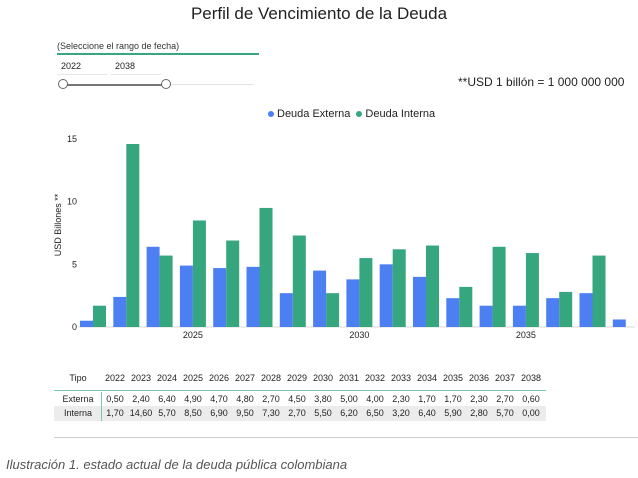 The width and height of the screenshot is (638, 478). What do you see at coordinates (271, 413) in the screenshot?
I see `table-cell: 7,30` at bounding box center [271, 413].